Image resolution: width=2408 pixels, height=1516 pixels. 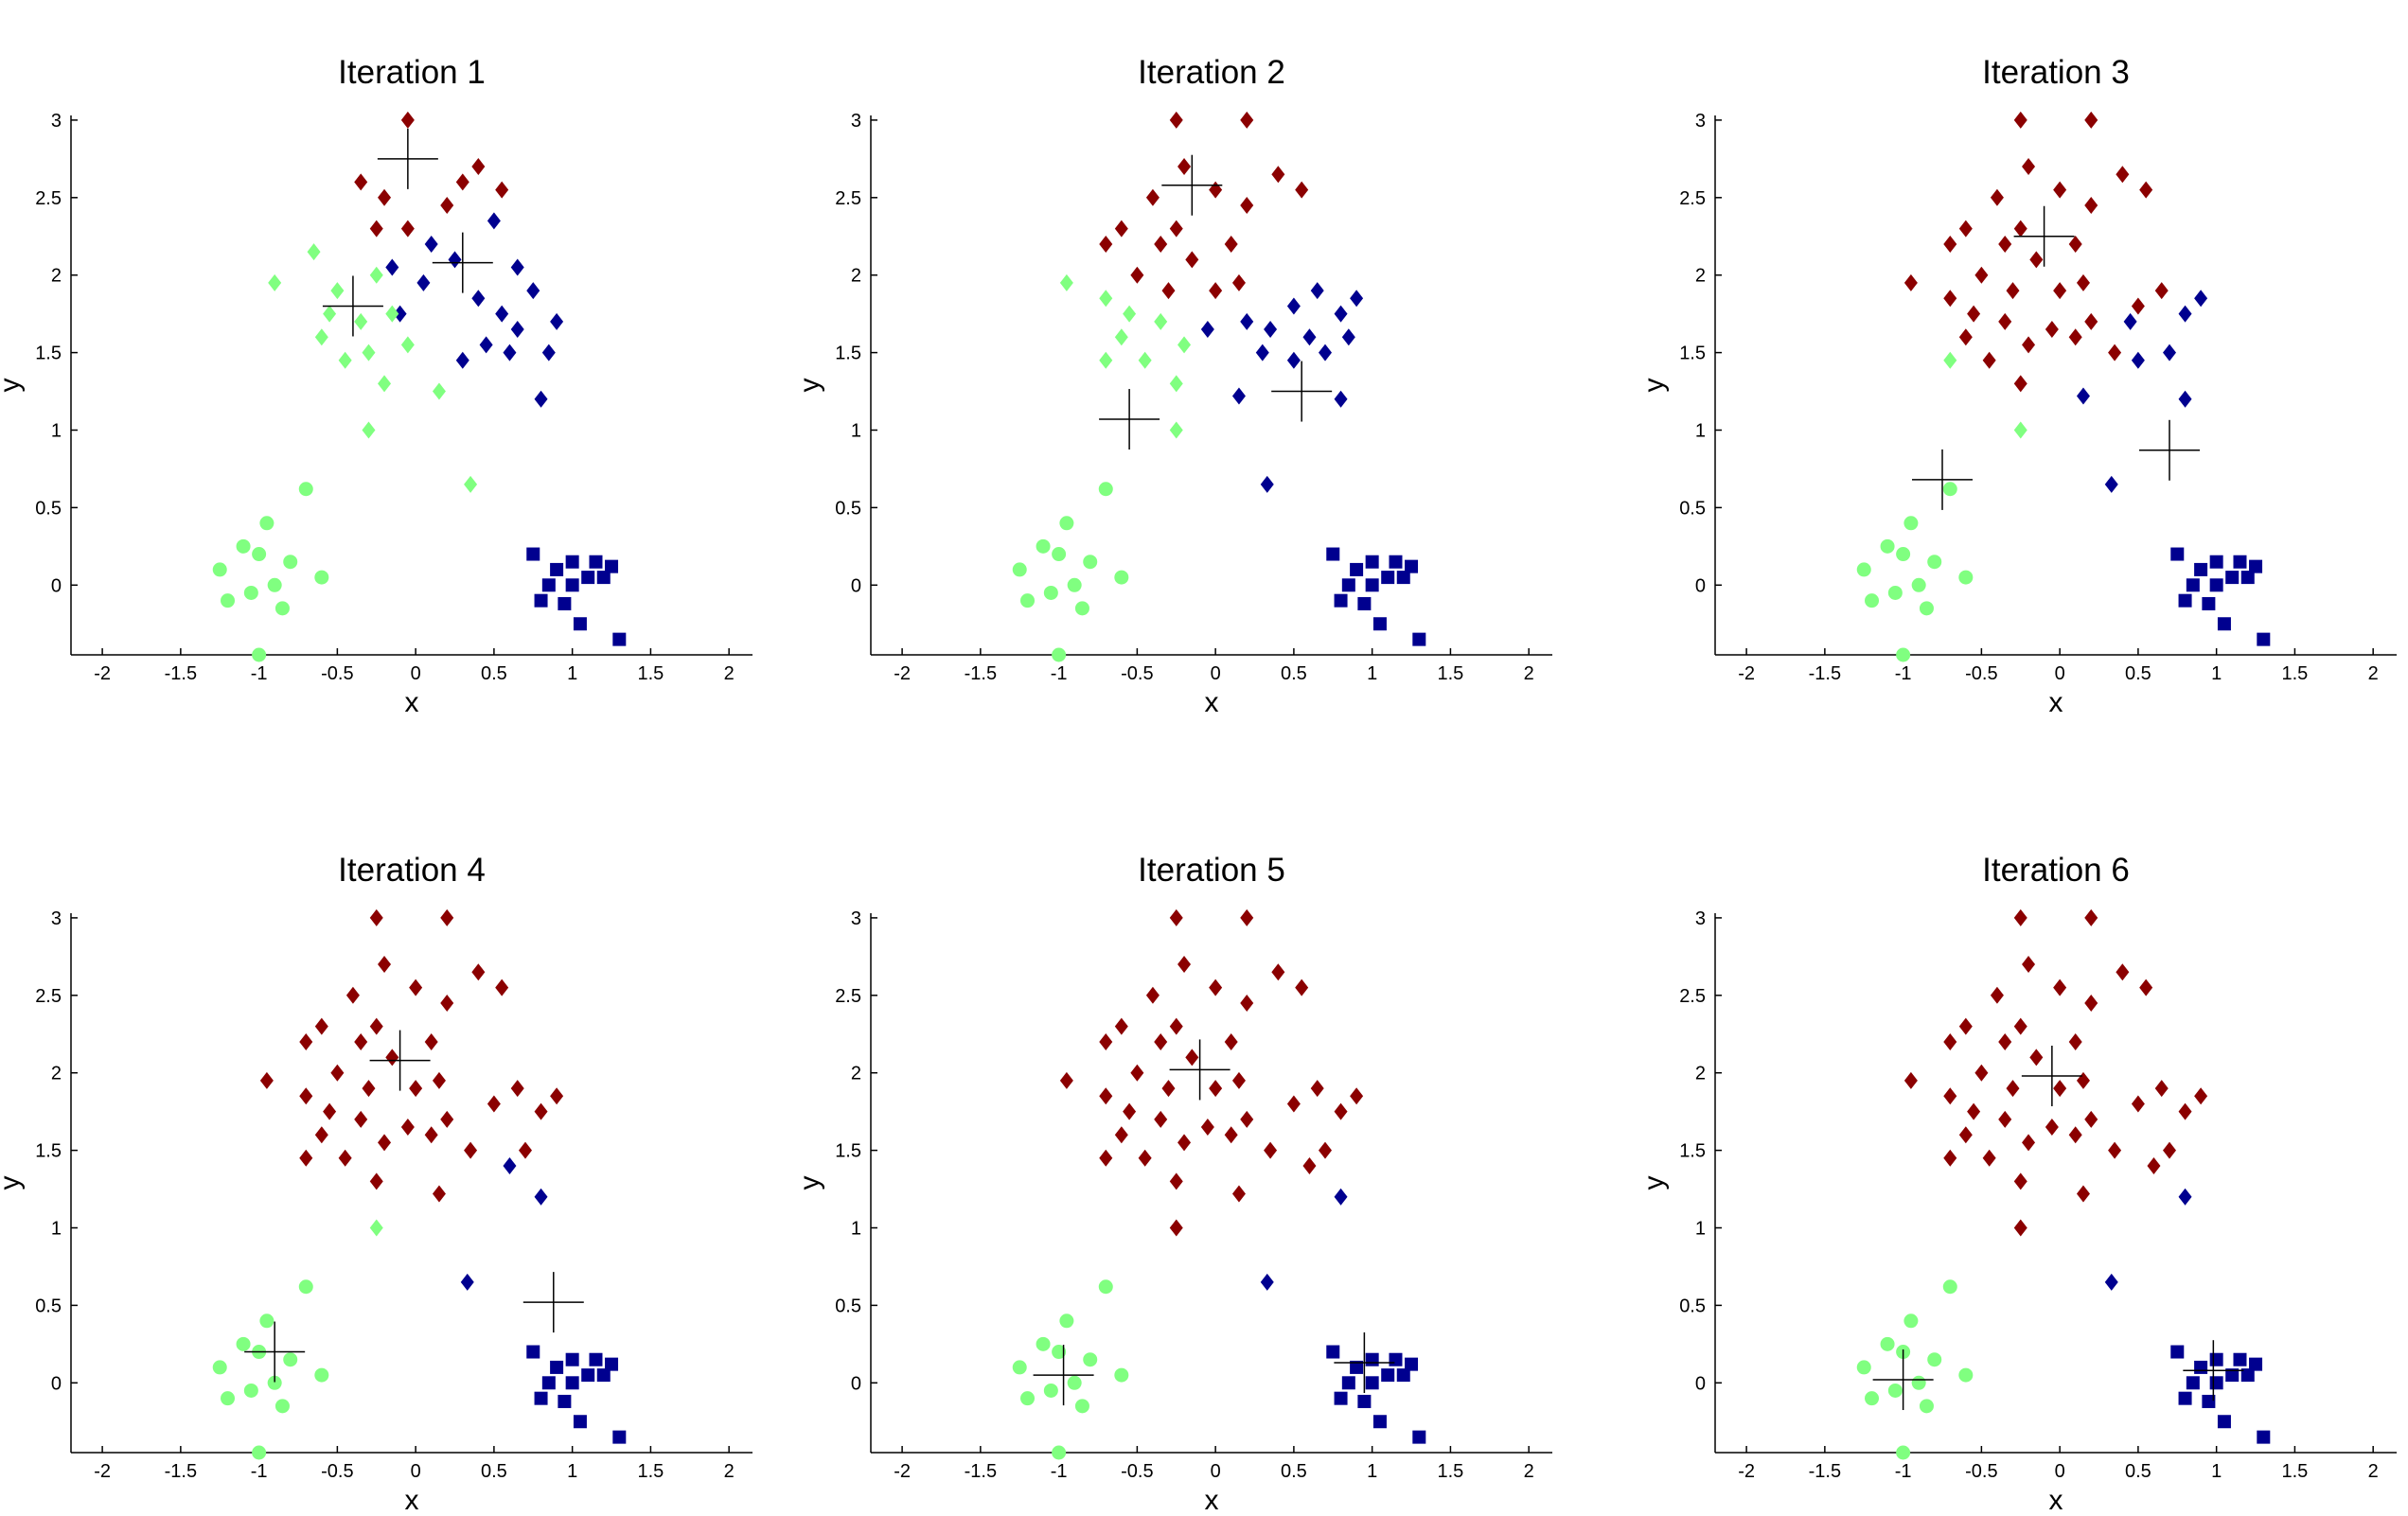 What do you see at coordinates (48, 1306) in the screenshot?
I see `y-tick-label: 0.5` at bounding box center [48, 1306].